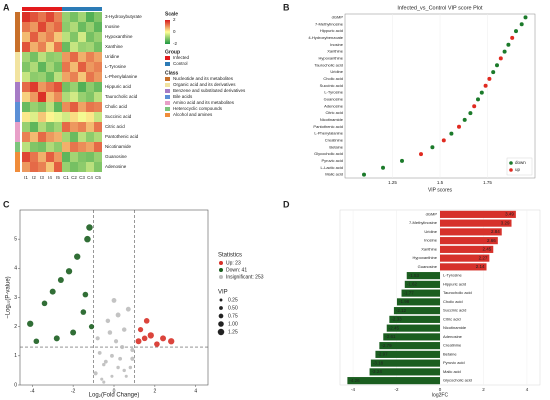 The height and width of the screenshot is (400, 550). What do you see at coordinates (334, 174) in the screenshot?
I see `y-tick-label: Malic acid` at bounding box center [334, 174].